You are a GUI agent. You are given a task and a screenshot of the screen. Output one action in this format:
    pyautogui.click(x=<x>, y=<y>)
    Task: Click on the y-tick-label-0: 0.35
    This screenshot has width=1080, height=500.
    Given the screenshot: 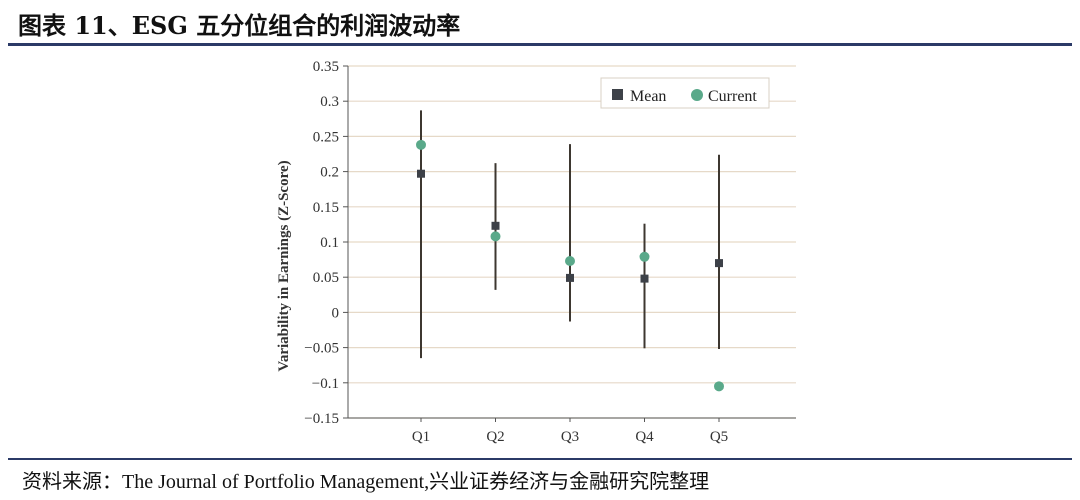 What is the action you would take?
    pyautogui.click(x=326, y=67)
    